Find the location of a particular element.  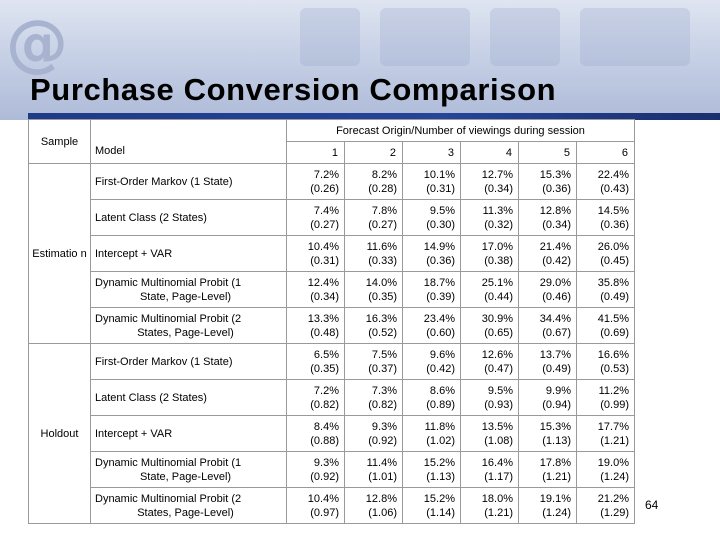

at-sign-icon: @ is located at coordinates (37, 42).